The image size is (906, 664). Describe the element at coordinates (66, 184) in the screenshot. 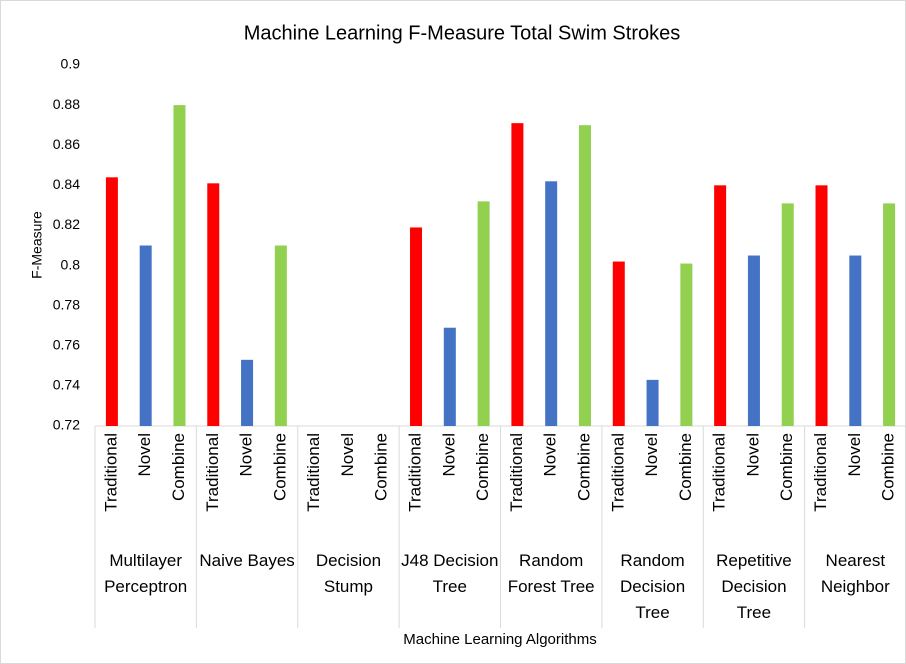

I see `y-tick-label: 0.84` at that location.